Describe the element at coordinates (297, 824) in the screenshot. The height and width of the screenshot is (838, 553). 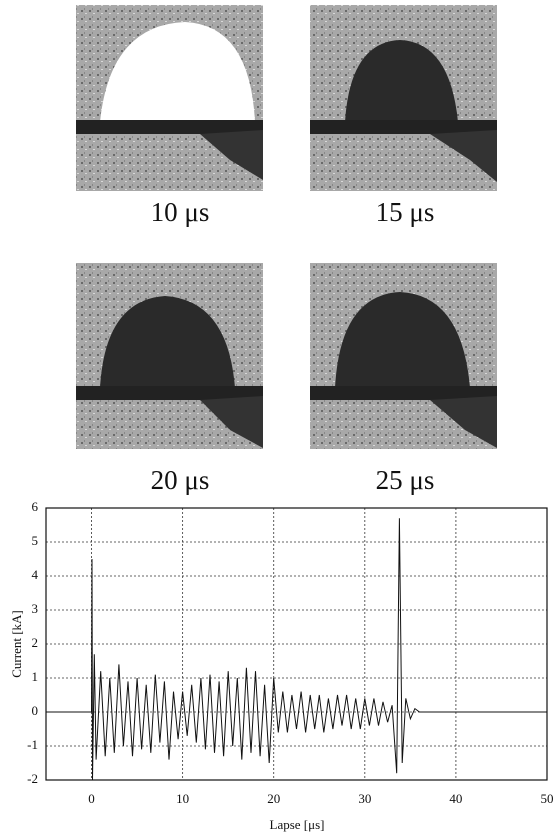
I see `x-axis-label: Lapse [μs]` at that location.